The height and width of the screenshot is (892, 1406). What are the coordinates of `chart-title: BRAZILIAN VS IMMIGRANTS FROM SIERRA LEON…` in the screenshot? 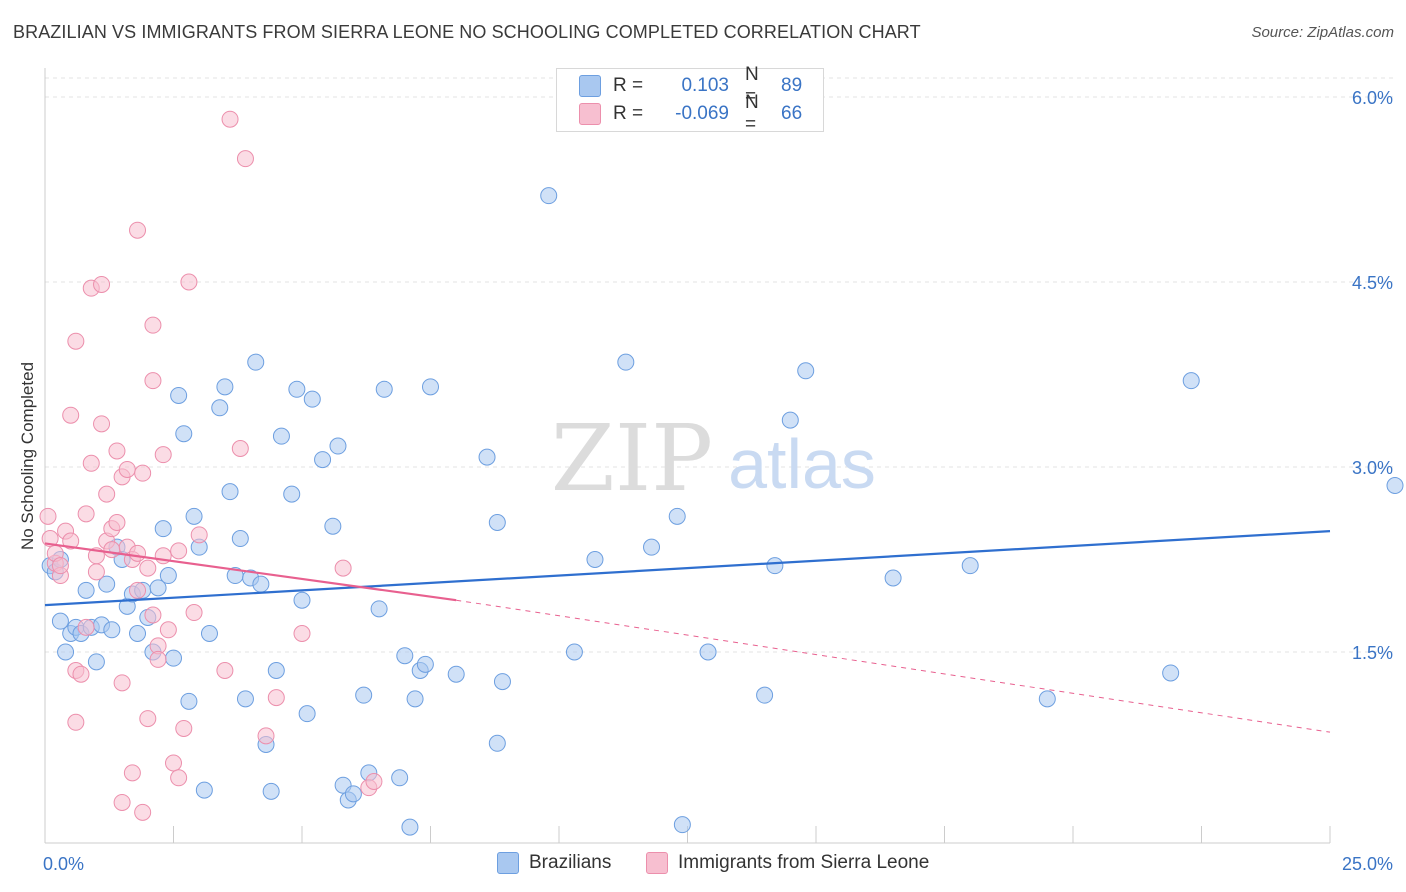 It's located at (467, 32).